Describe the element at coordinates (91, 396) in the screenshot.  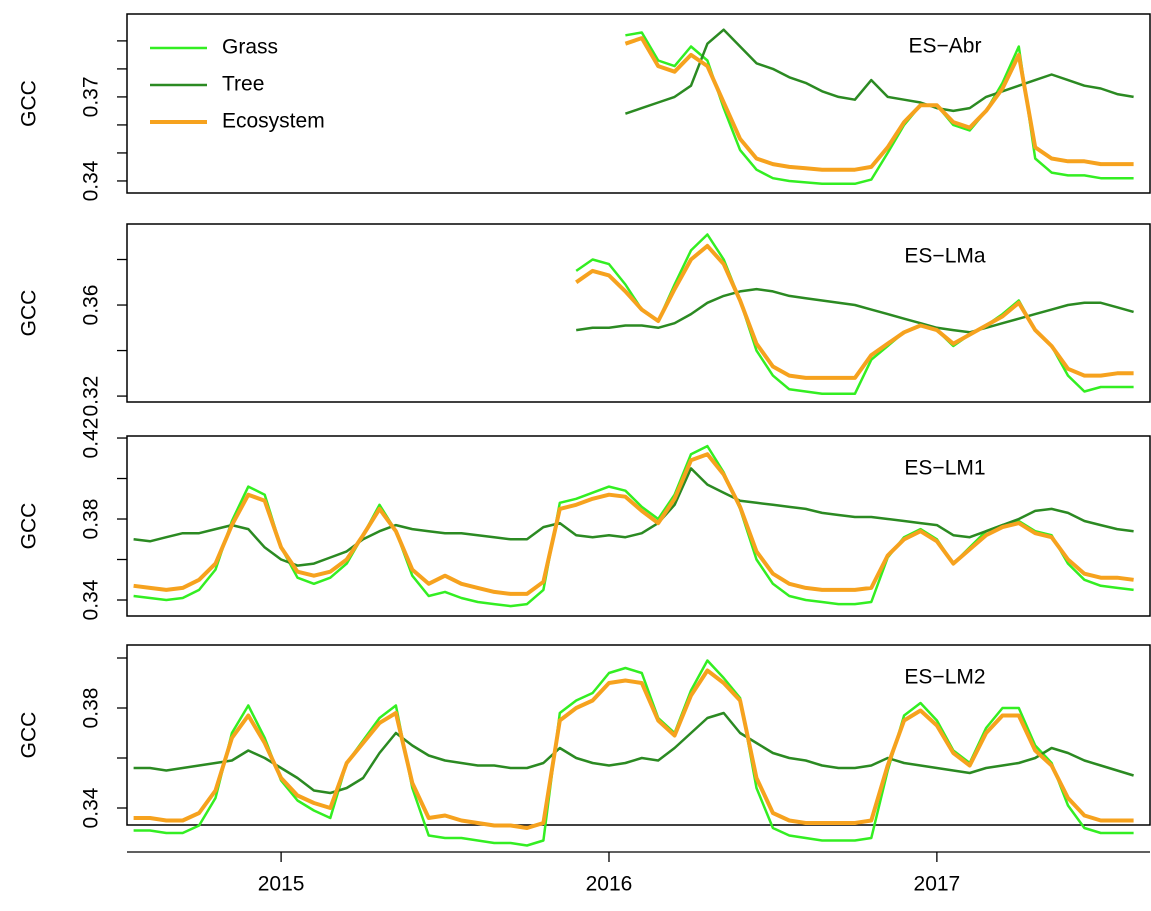
I see `y-tick-label: 0.32` at that location.